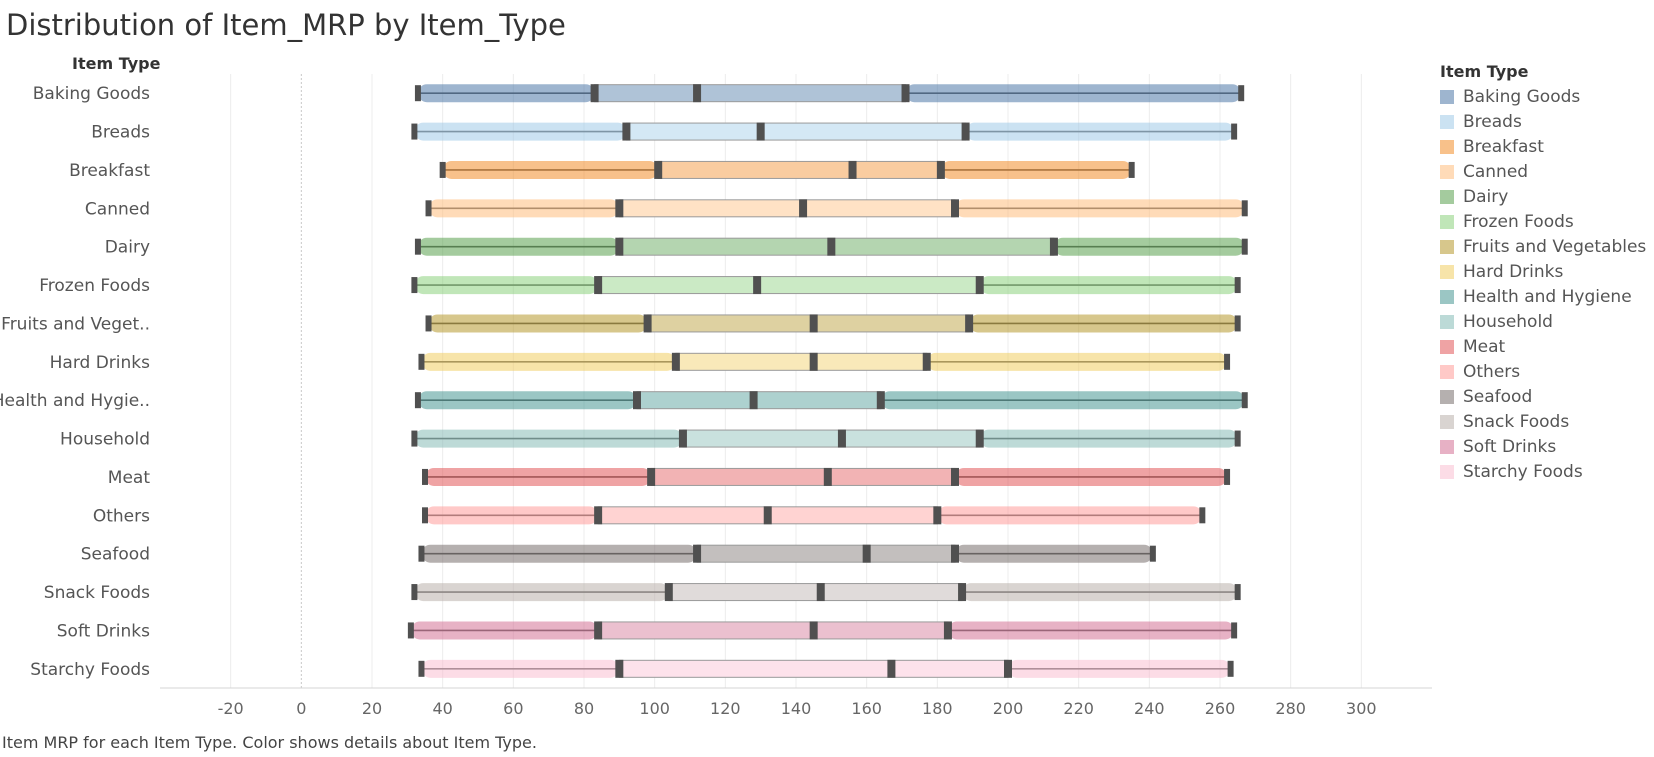 The height and width of the screenshot is (757, 1654). What do you see at coordinates (866, 708) in the screenshot?
I see `x-tick-label: 160` at bounding box center [866, 708].